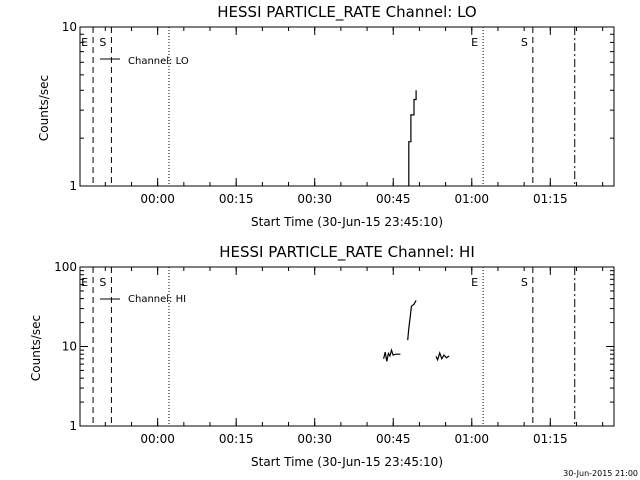  What do you see at coordinates (347, 462) in the screenshot?
I see `hi-x-axis-label: Start Time (30-Jun-15 23:45:10)` at bounding box center [347, 462].